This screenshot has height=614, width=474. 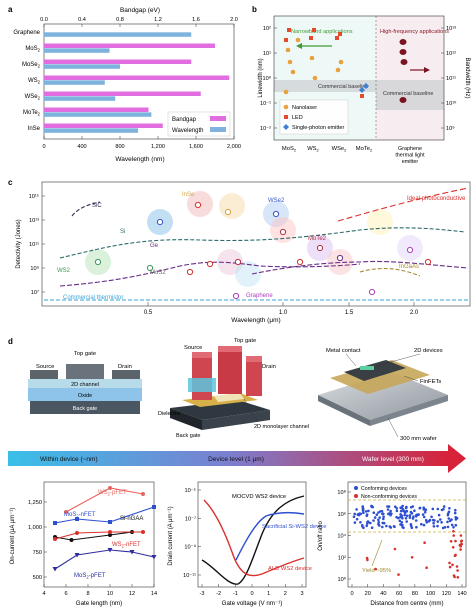 What do you see at coordinates (35, 528) in the screenshot?
I see `plot1-y-tick-label: 1,000` at bounding box center [35, 528].